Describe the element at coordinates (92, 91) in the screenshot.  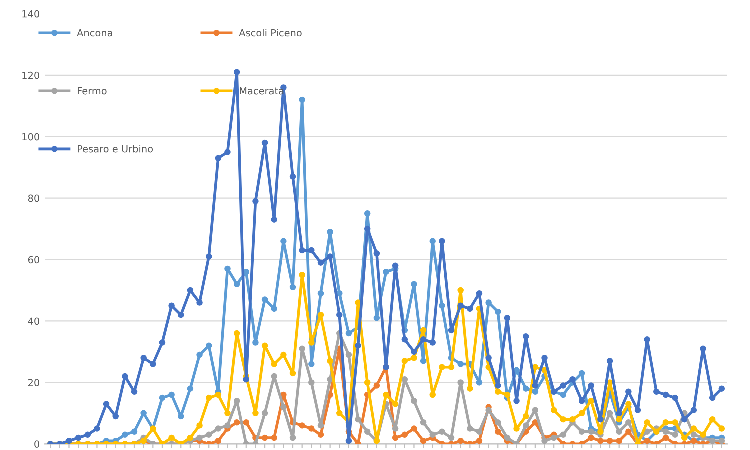
I see `legend-label: Fermo` at that location.